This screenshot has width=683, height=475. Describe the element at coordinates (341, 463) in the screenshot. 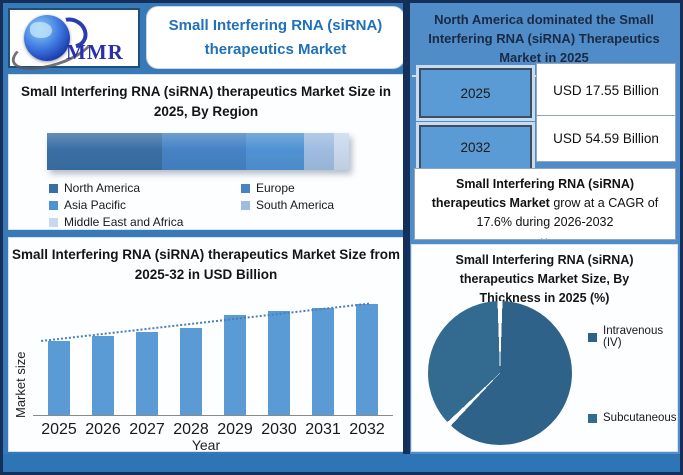

I see `bottom-strip` at that location.